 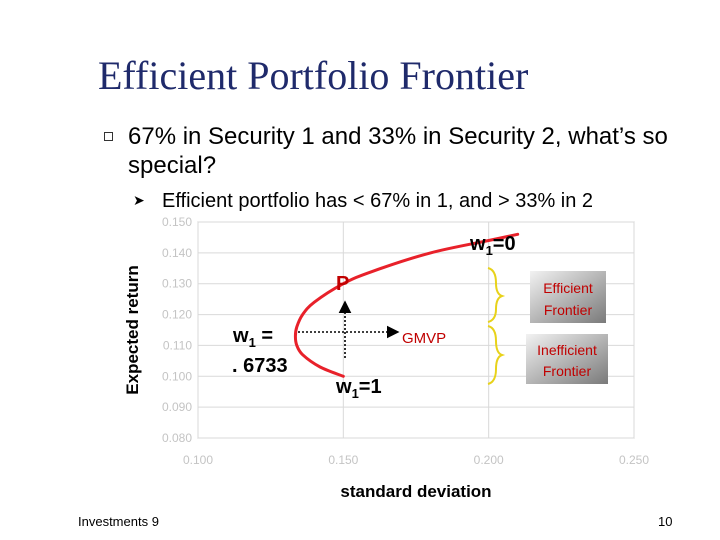 I want to click on inefficient-frontier-box, so click(x=567, y=359).